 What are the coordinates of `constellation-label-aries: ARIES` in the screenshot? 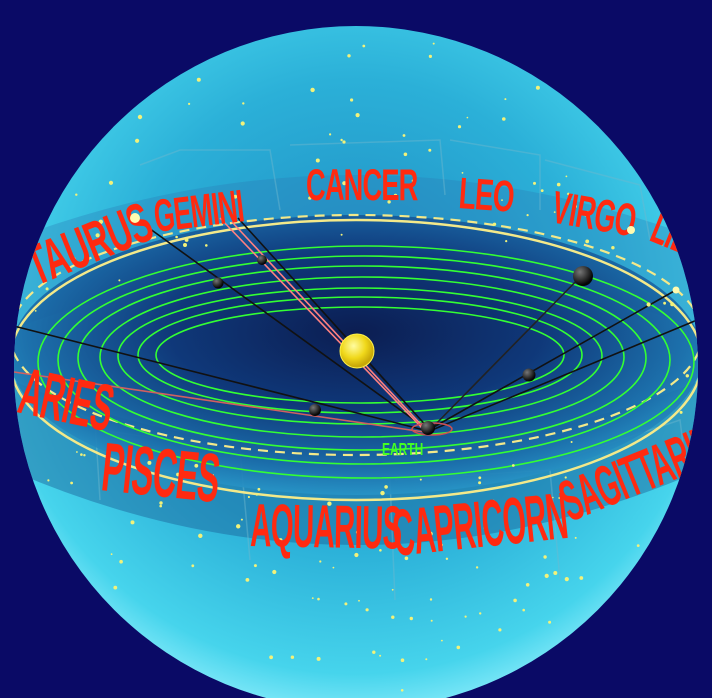 It's located at (66, 399).